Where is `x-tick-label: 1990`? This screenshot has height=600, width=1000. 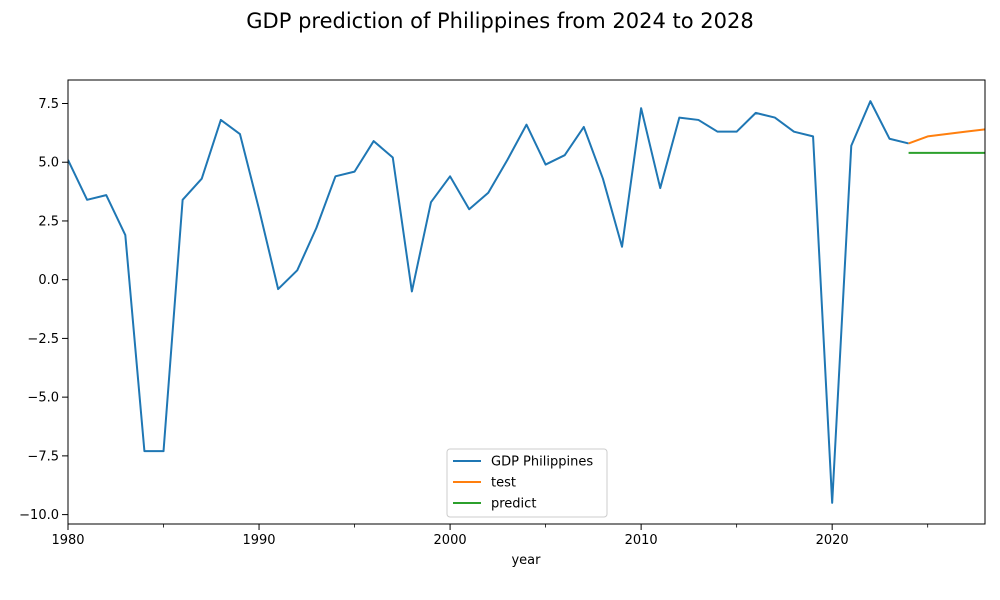
x-tick-label: 1990 is located at coordinates (258, 540).